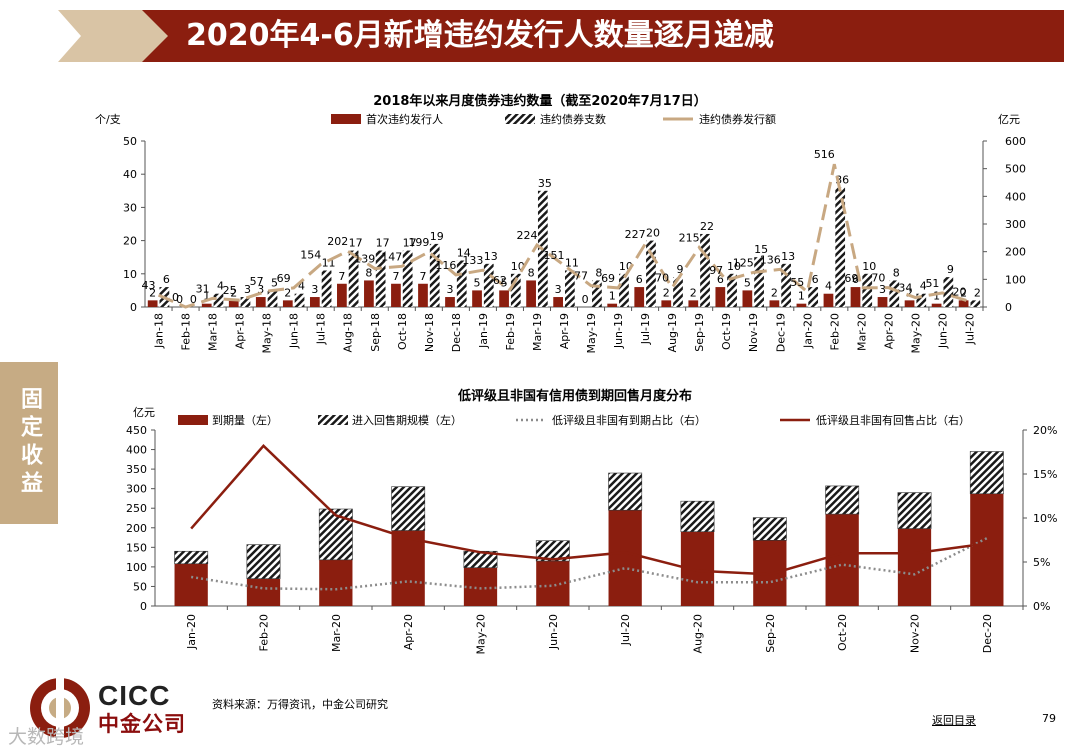 The height and width of the screenshot is (754, 1080). What do you see at coordinates (716, 270) in the screenshot?
I see `label-default-amount: 97` at bounding box center [716, 270].